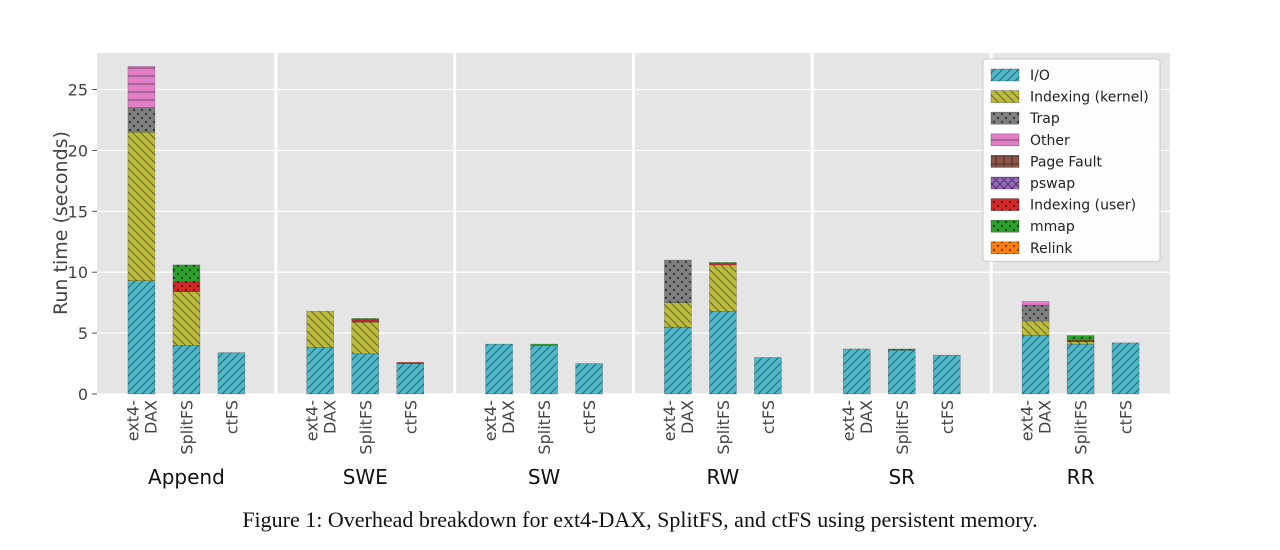 The width and height of the screenshot is (1280, 550). I want to click on y-tick-label: 15, so click(78, 211).